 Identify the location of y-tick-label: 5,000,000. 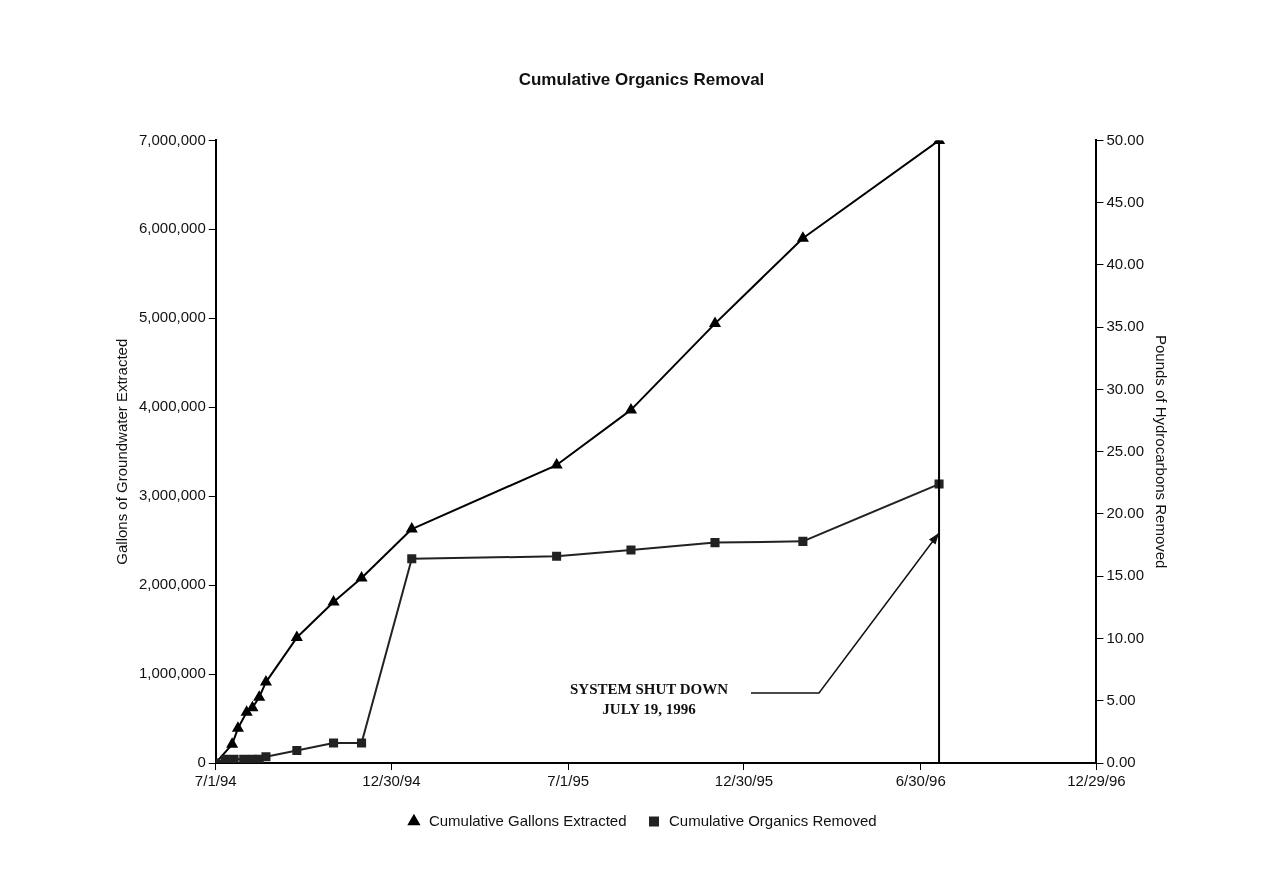
(172, 317).